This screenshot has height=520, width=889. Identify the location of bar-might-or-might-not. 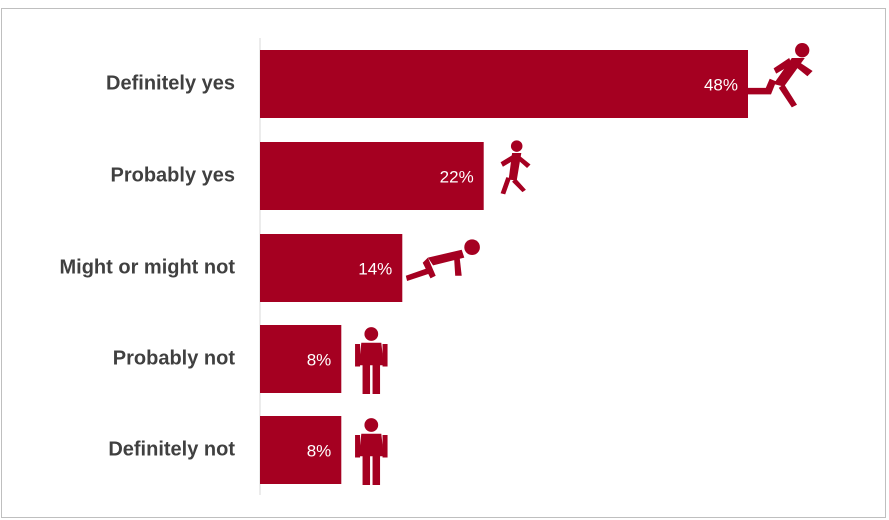
(331, 268).